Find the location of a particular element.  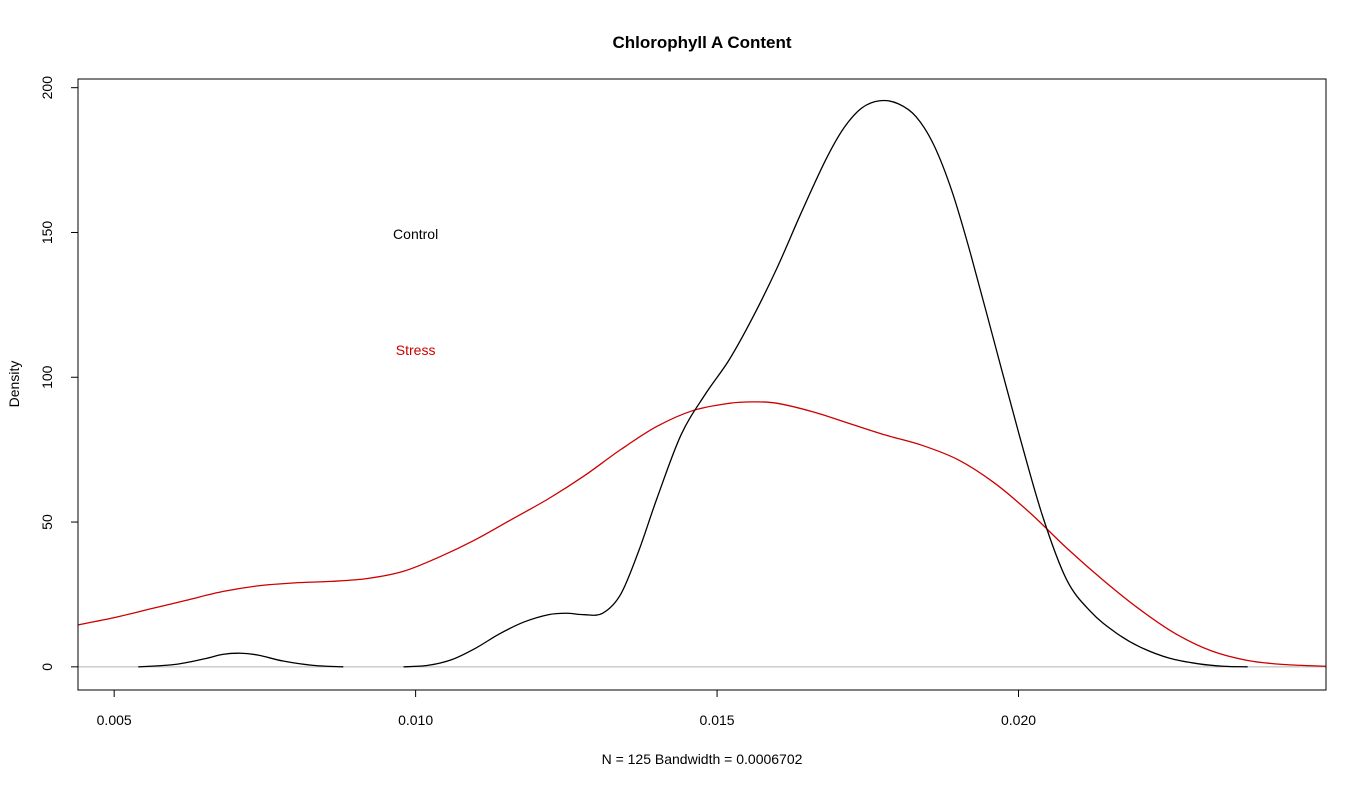

y-tick-label: 50 is located at coordinates (47, 522).